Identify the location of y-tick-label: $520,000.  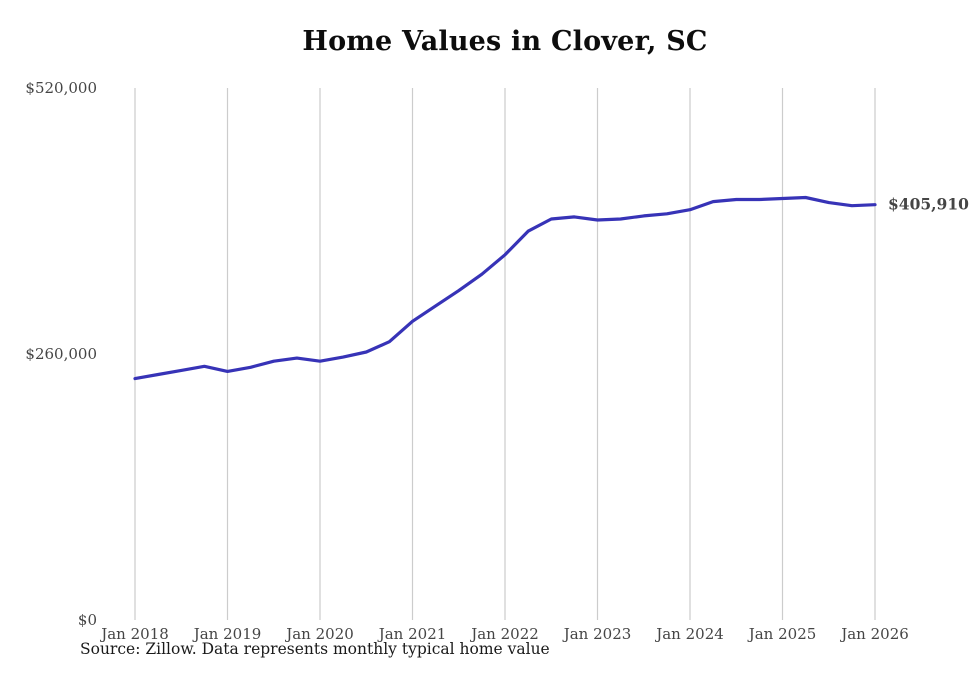
(61, 88).